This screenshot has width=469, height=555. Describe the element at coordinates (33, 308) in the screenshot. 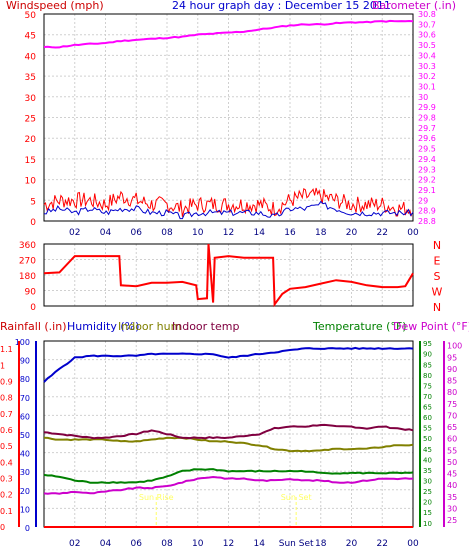

I see `direction-tick-label: 0` at that location.